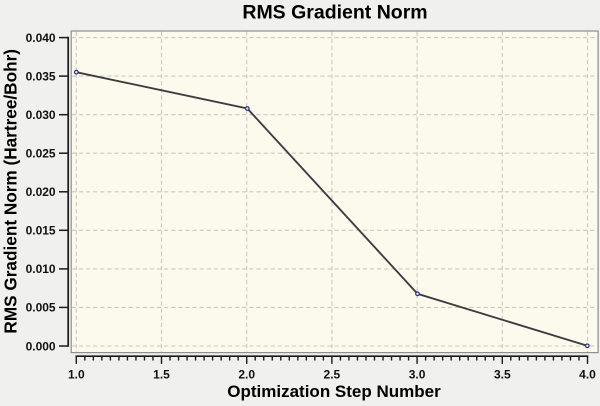 The width and height of the screenshot is (600, 406). What do you see at coordinates (417, 375) in the screenshot?
I see `svg-text: 3.0` at bounding box center [417, 375].